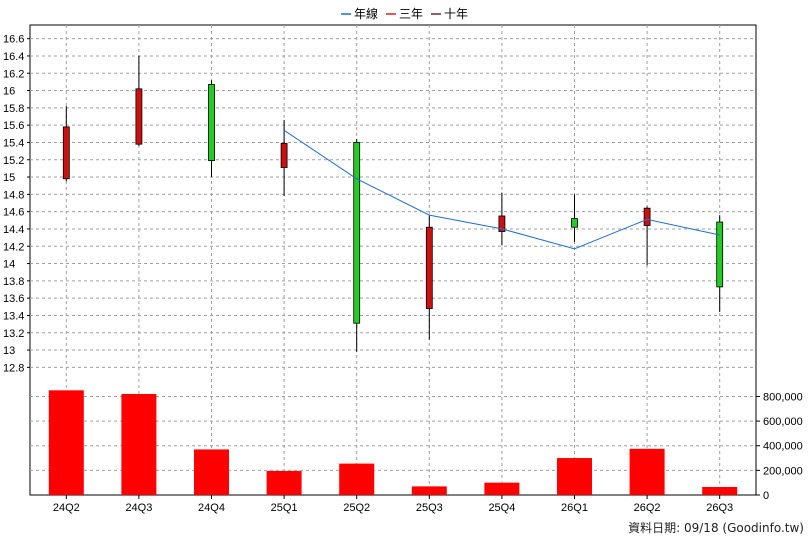  Describe the element at coordinates (13, 334) in the screenshot. I see `price-tick-label: 13.2` at that location.